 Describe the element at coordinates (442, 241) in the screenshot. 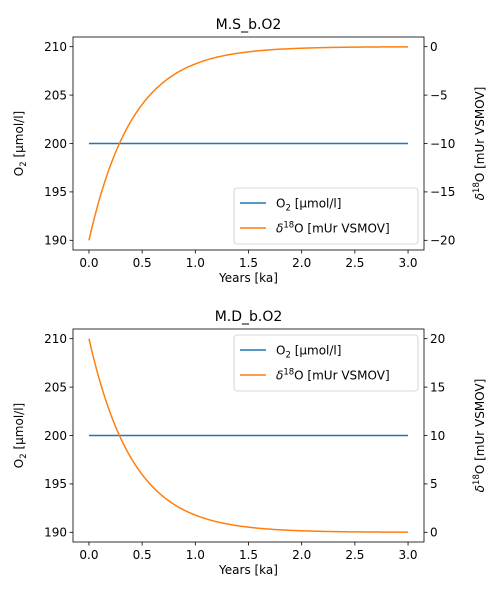

I see `y-right-tick-label: −20` at that location.